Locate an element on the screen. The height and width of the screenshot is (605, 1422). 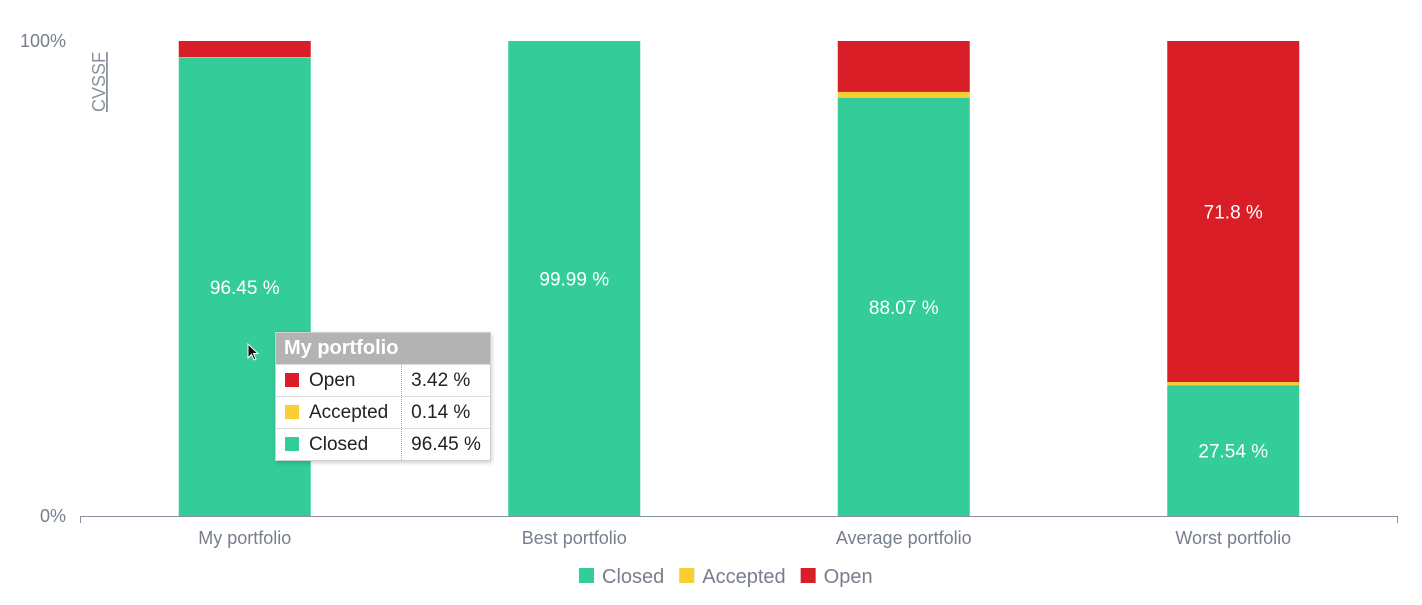
tooltip-row-closed: Closed 96.45 % is located at coordinates (383, 444).